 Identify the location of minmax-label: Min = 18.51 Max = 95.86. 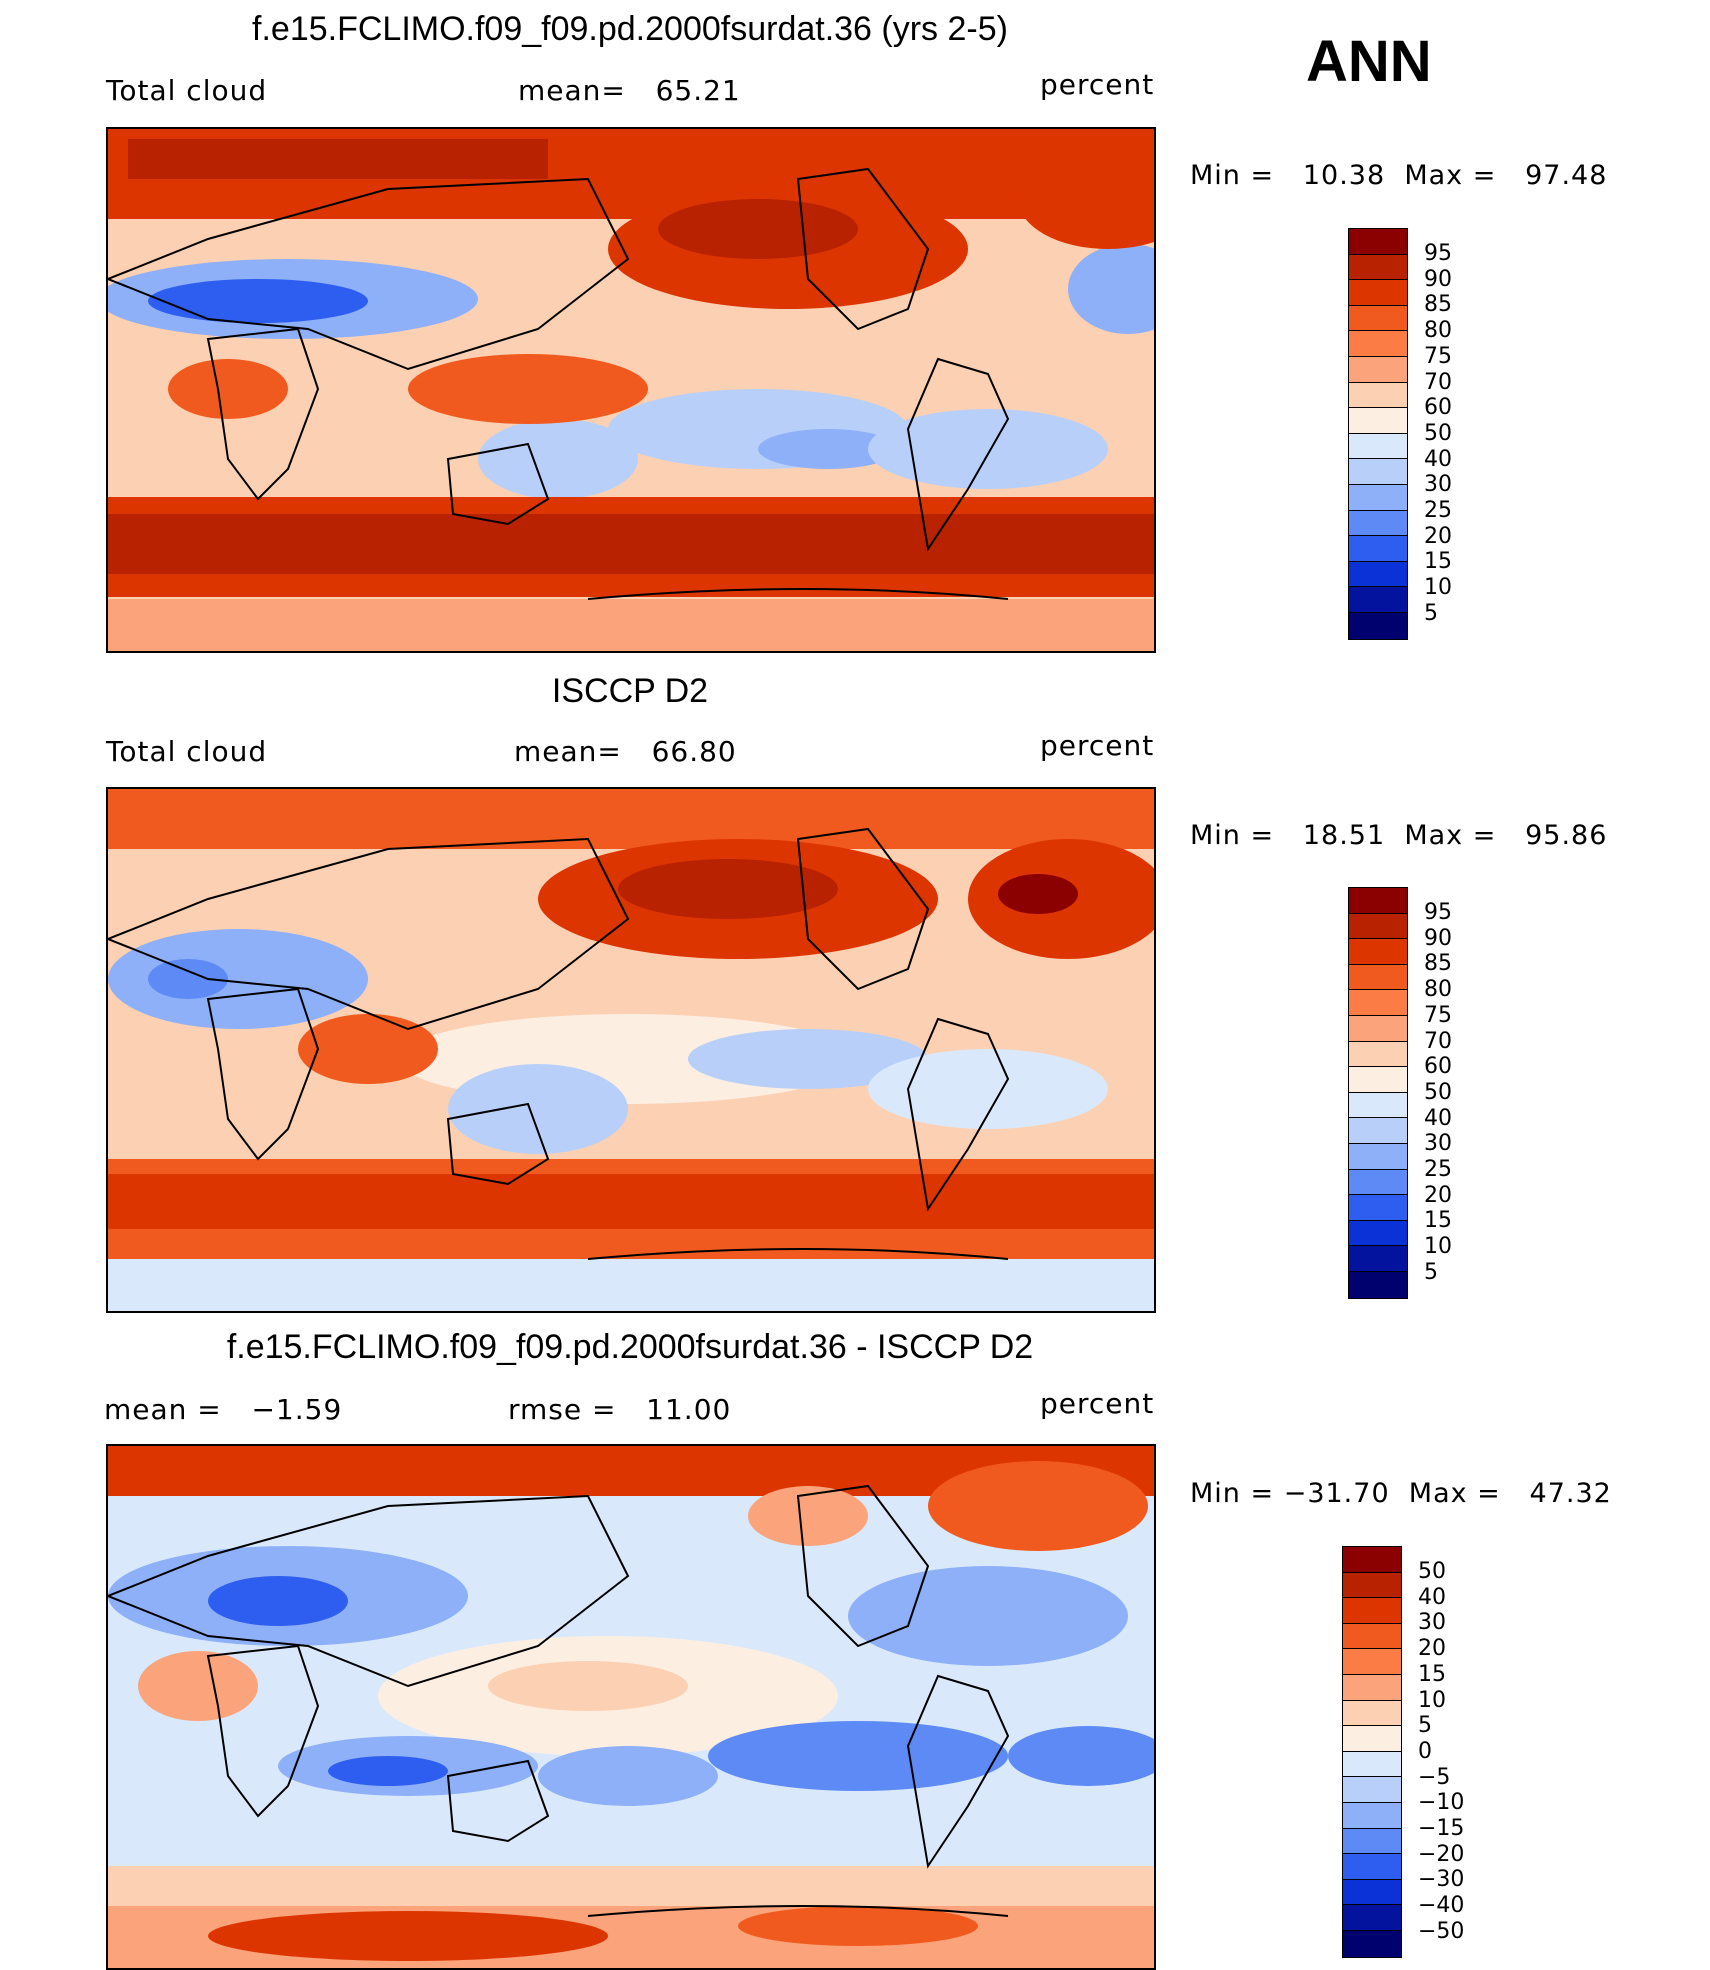
(1399, 835).